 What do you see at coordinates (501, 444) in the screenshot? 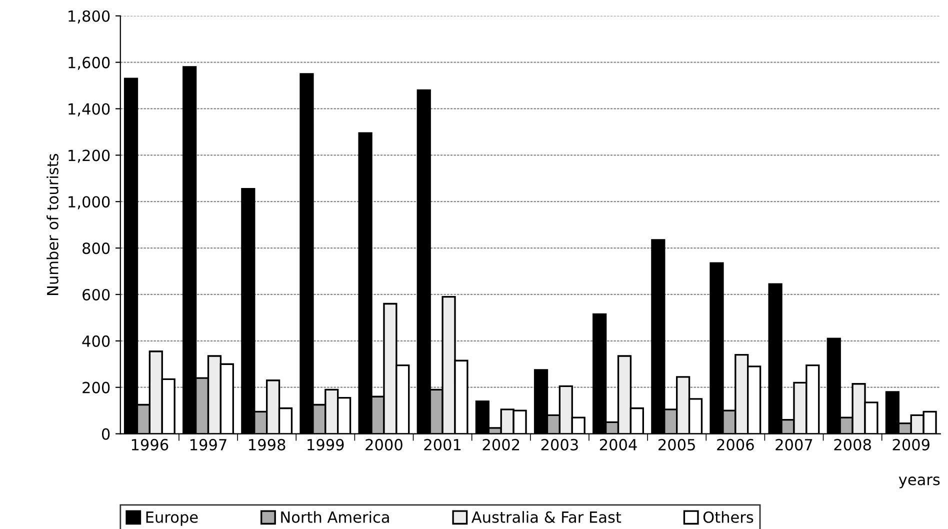
I see `x-tick-label: 2002` at bounding box center [501, 444].